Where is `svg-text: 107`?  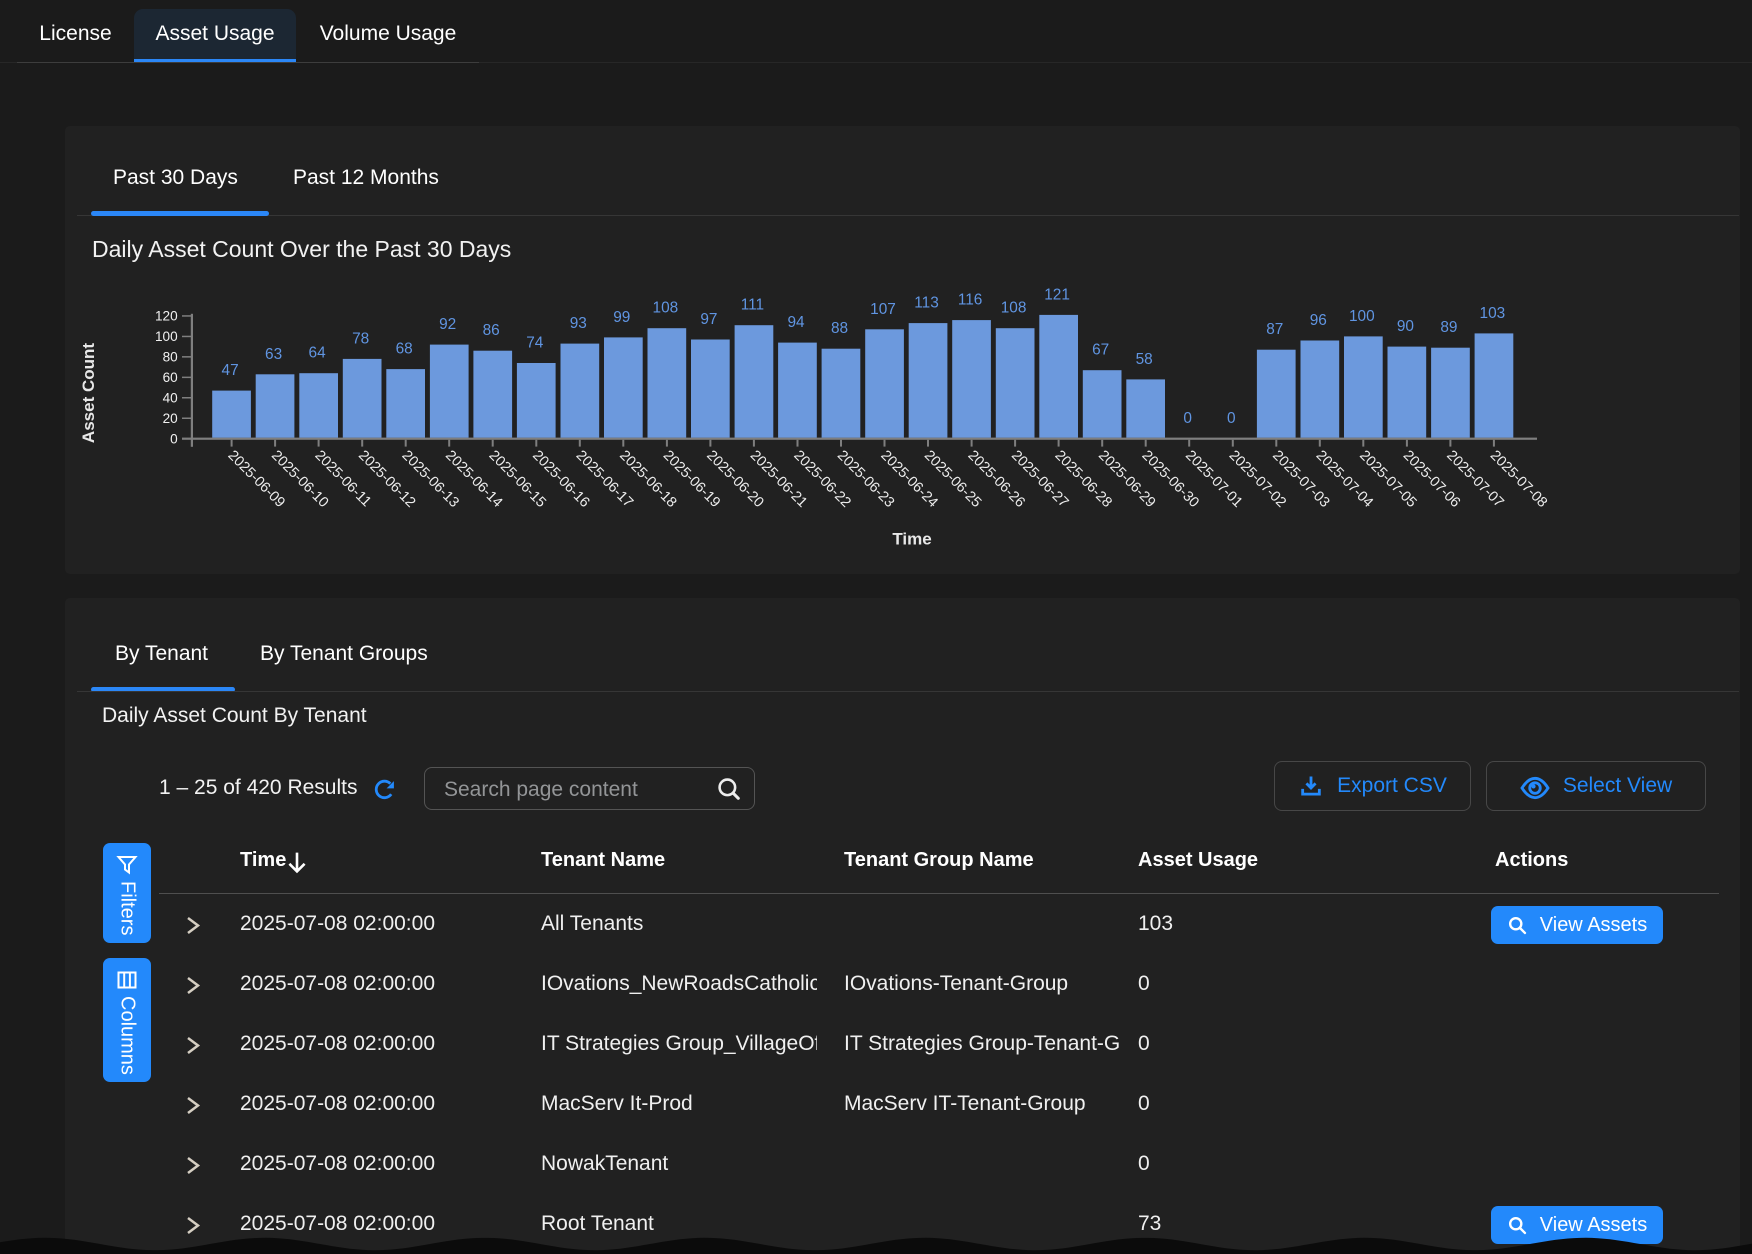
svg-text: 107 is located at coordinates (883, 309).